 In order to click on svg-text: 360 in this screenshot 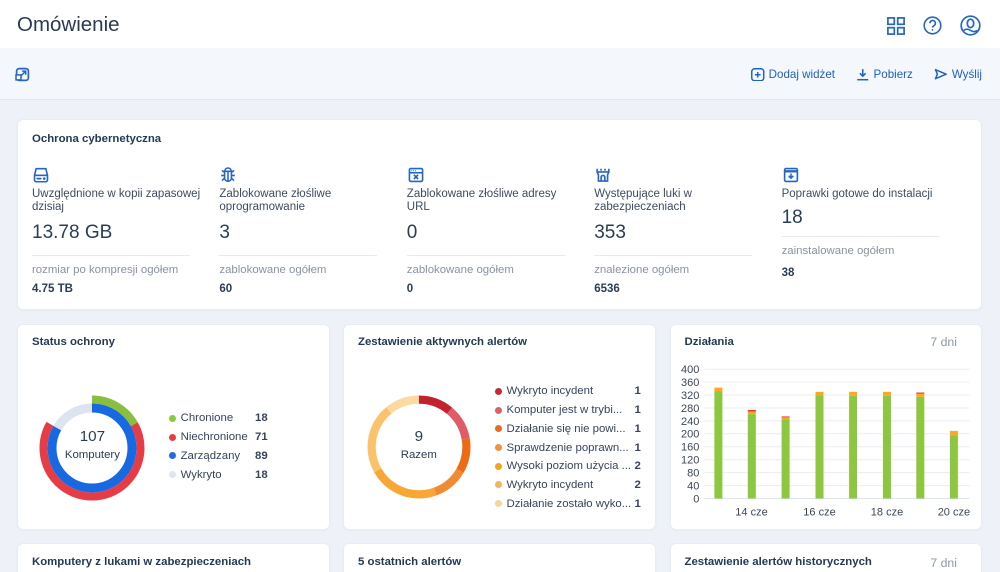, I will do `click(690, 383)`.